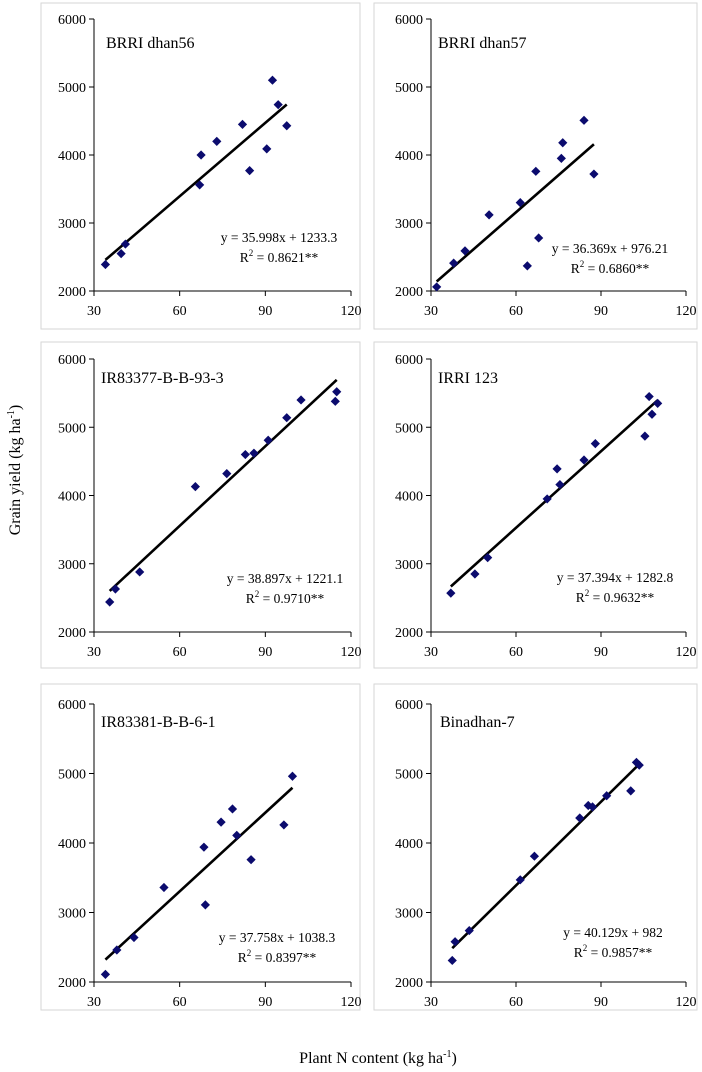  Describe the element at coordinates (371, 1058) in the screenshot. I see `x-label-main: Plant N content (kg ha` at that location.